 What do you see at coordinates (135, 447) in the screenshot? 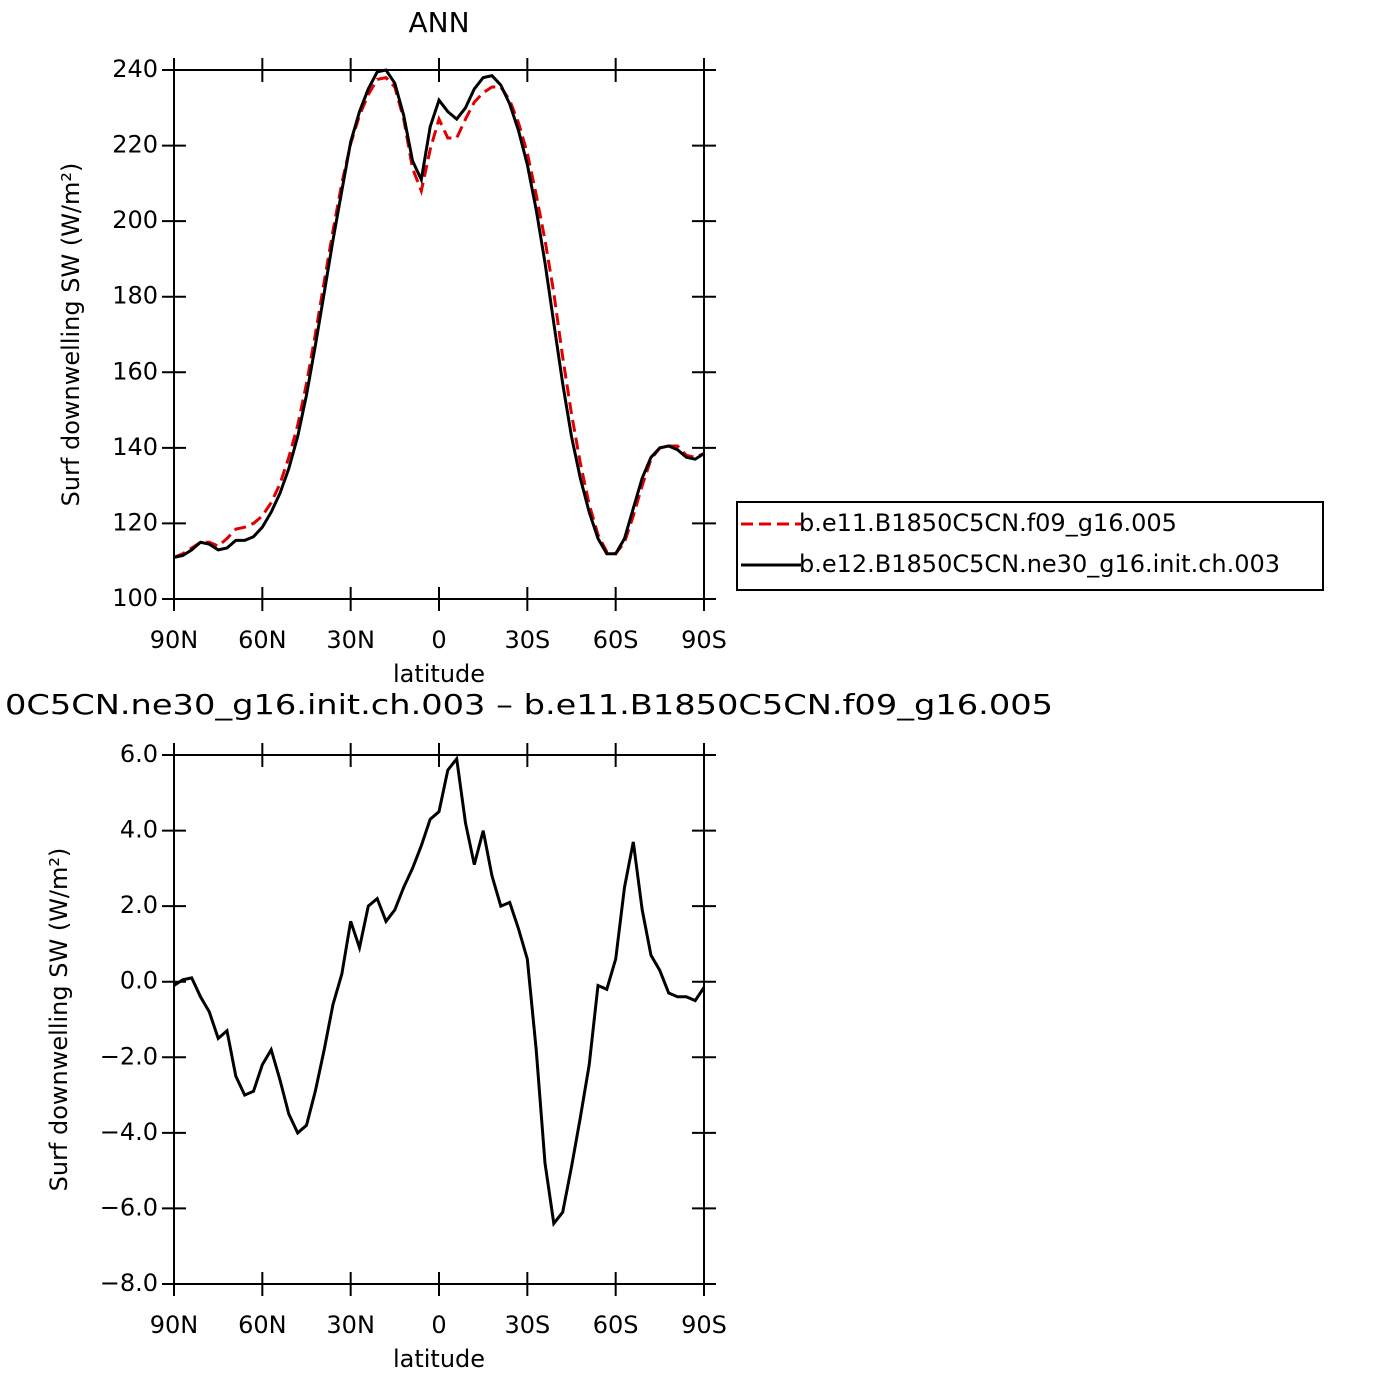
I see `y-tick-label: 140` at bounding box center [135, 447].